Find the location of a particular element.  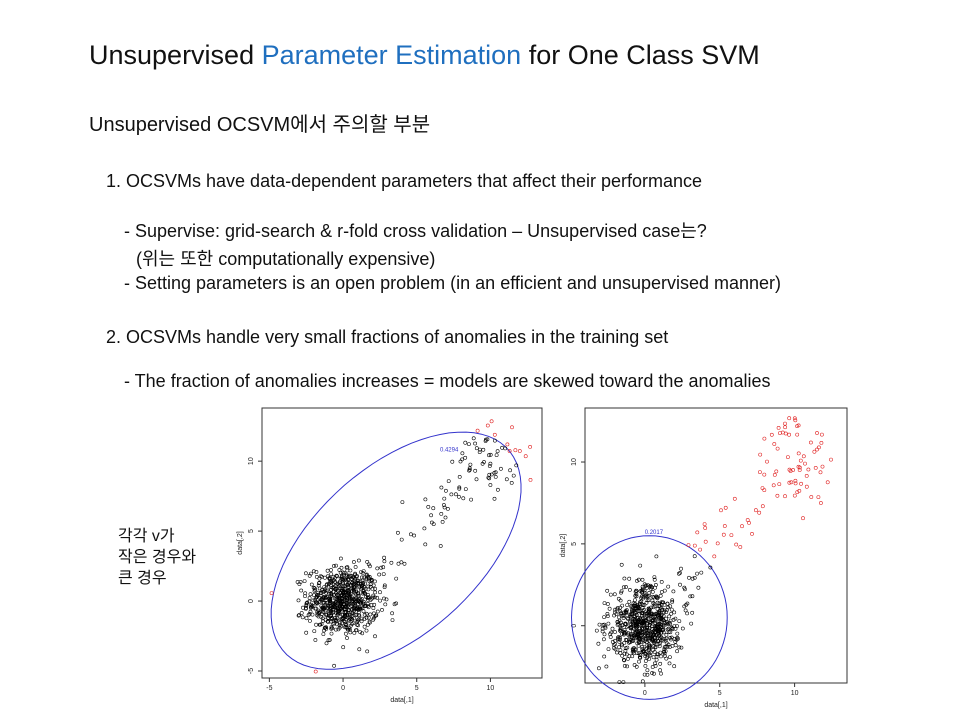

x-tick-label: 0 is located at coordinates (343, 688).